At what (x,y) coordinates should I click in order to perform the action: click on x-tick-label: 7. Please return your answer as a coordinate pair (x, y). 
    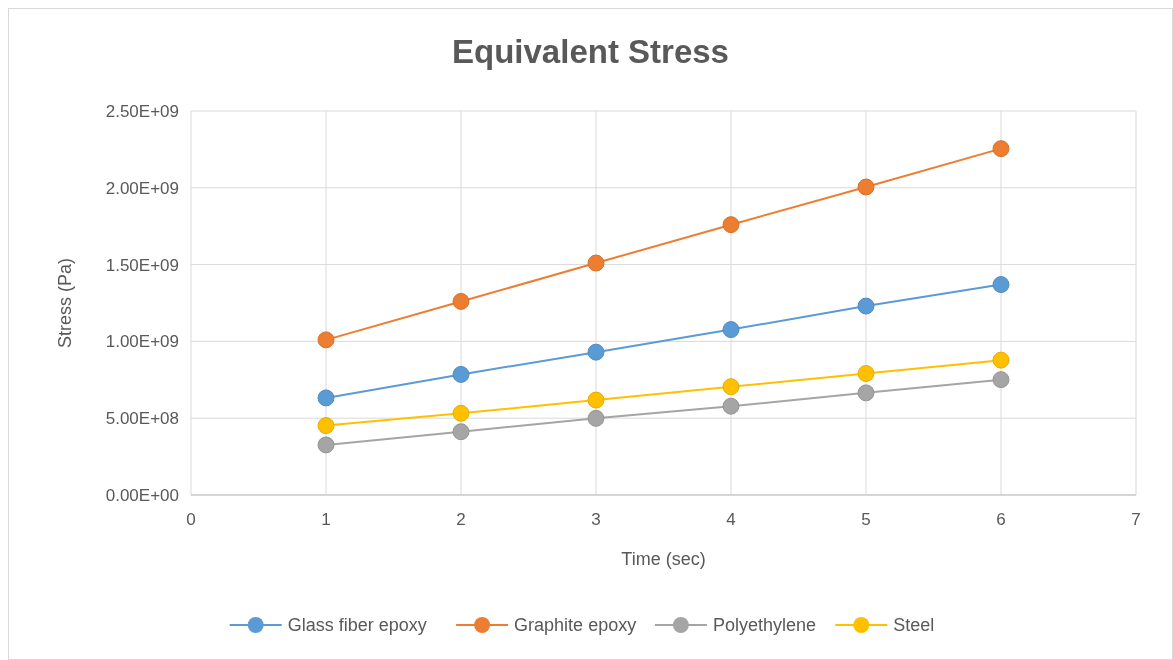
    Looking at the image, I should click on (1136, 519).